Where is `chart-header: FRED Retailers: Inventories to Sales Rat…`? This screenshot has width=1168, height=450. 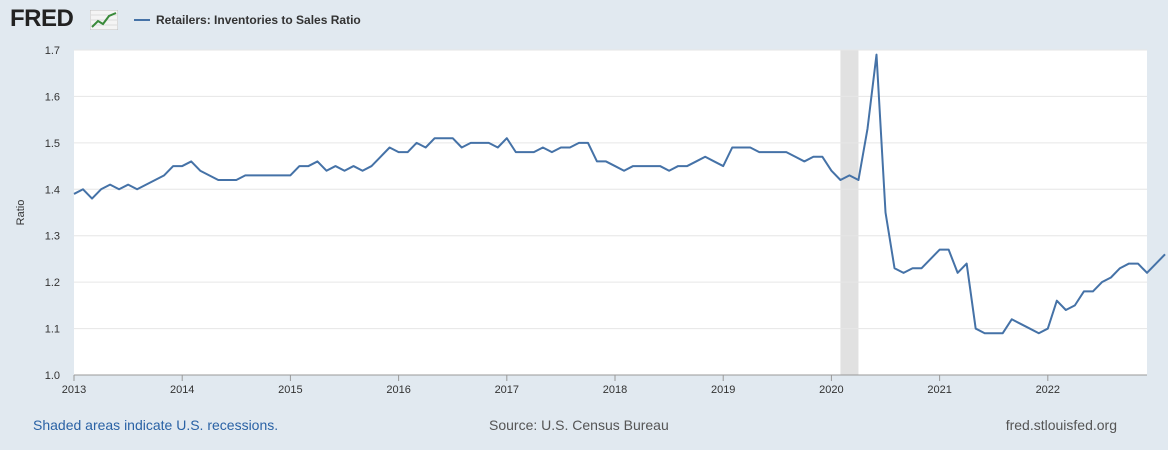
chart-header: FRED Retailers: Inventories to Sales Rat… is located at coordinates (585, 19).